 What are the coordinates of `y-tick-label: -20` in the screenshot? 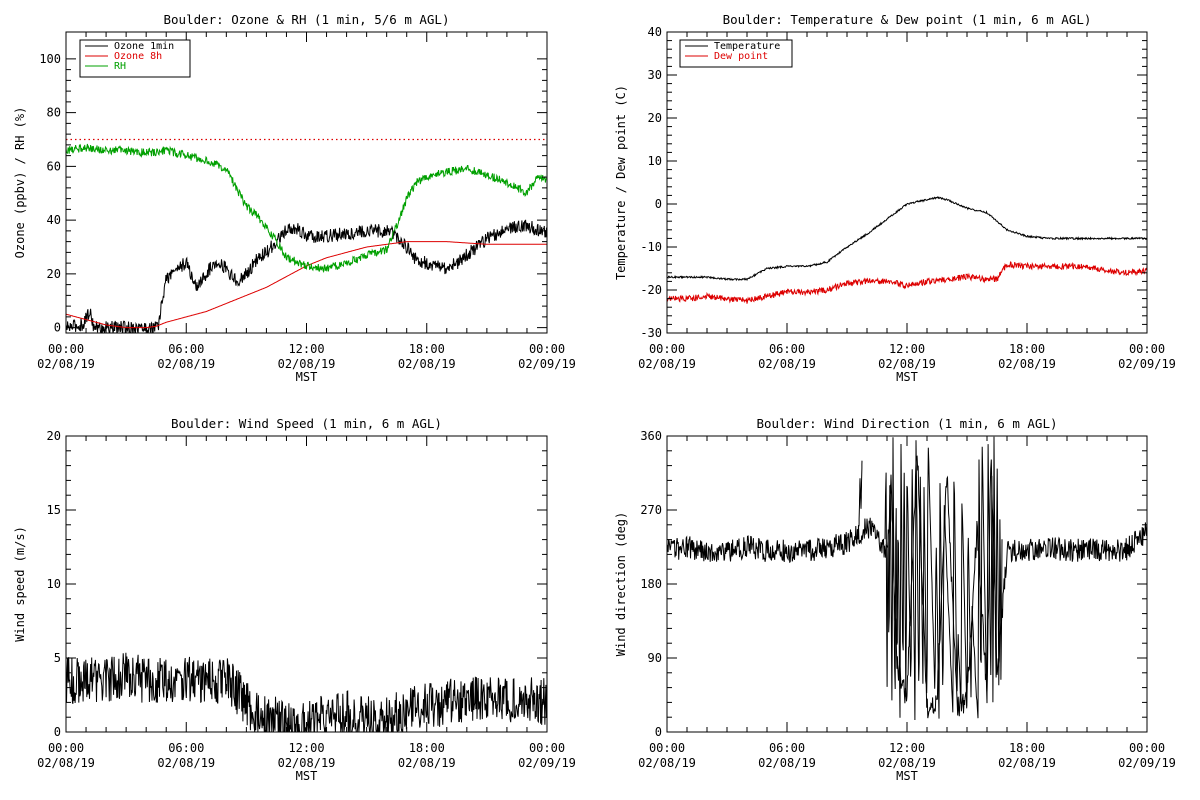 It's located at (651, 290).